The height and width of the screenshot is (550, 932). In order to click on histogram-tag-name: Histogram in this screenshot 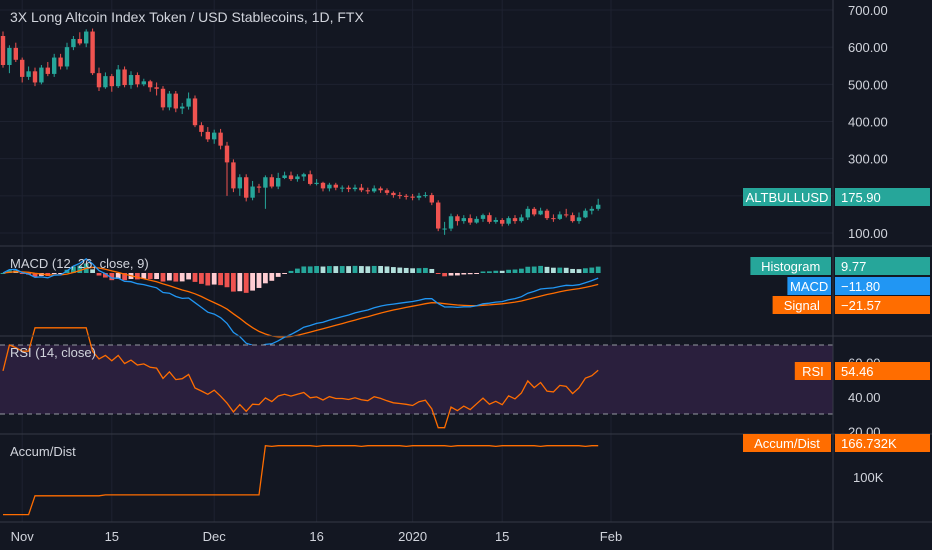, I will do `click(790, 266)`.